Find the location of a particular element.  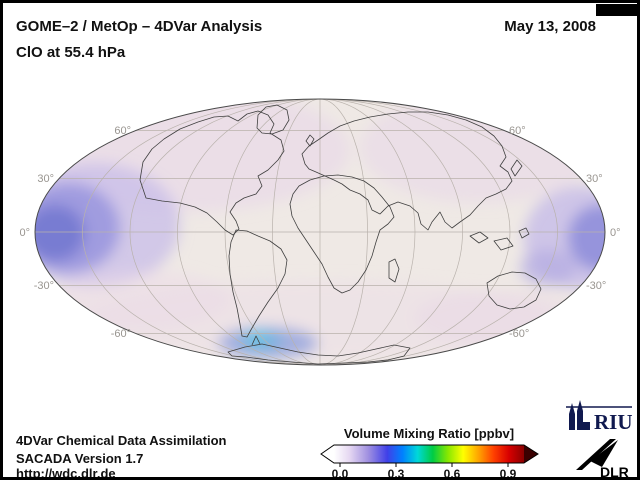

colorbar-tick-2: 0.6 is located at coordinates (452, 473).